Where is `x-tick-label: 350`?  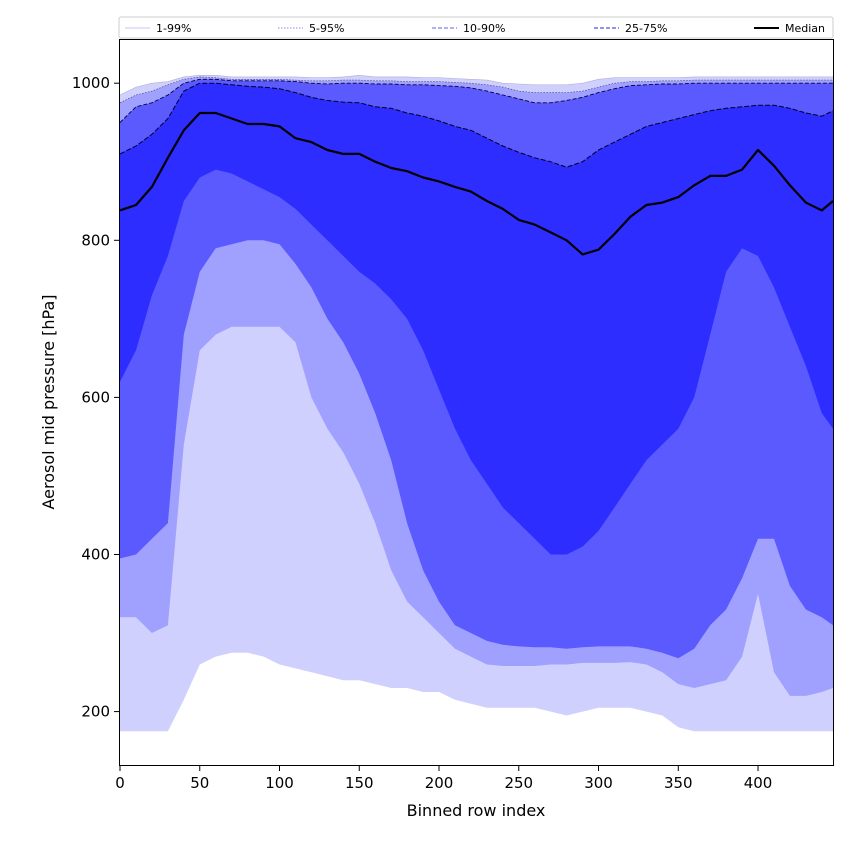 x-tick-label: 350 is located at coordinates (678, 783).